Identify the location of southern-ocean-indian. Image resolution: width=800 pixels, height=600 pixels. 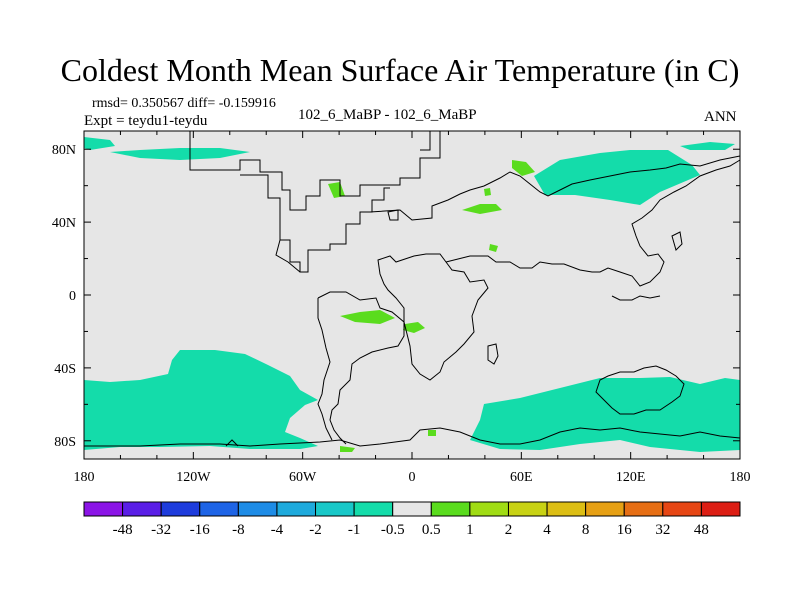
(605, 414).